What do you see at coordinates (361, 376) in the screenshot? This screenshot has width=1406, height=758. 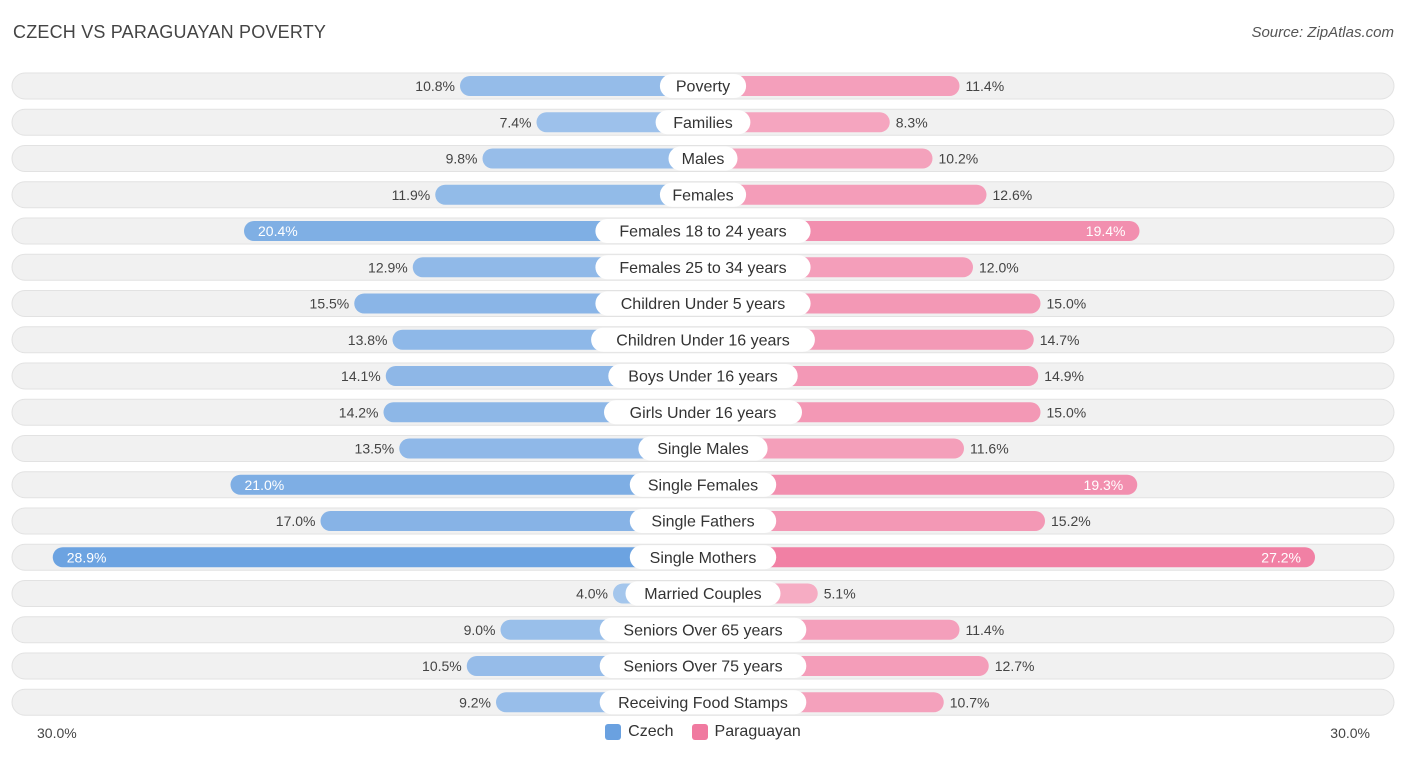 I see `value-label-czech: 14.1%` at bounding box center [361, 376].